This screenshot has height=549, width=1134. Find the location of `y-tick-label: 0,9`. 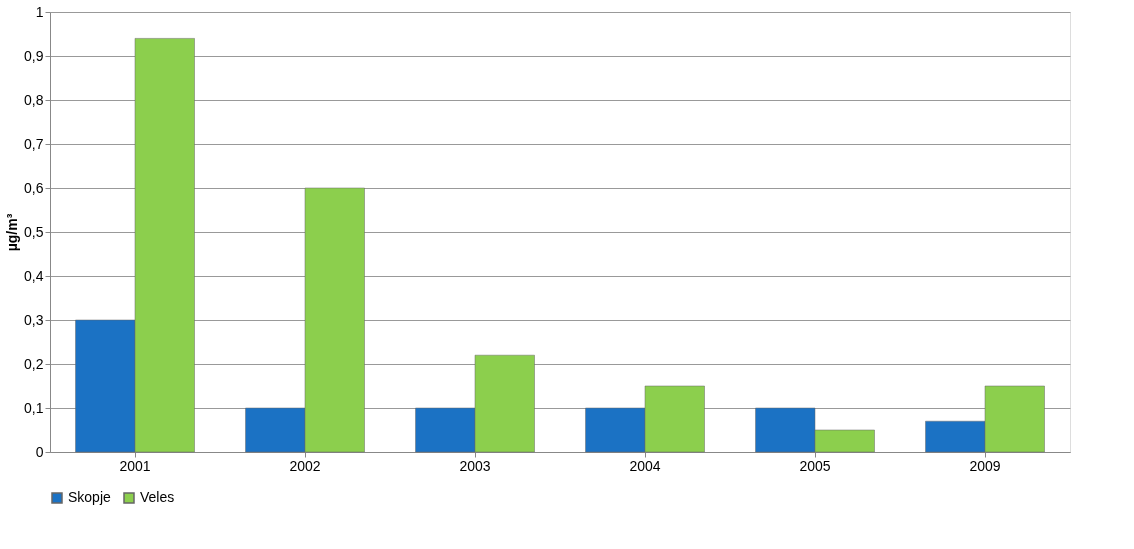

y-tick-label: 0,9 is located at coordinates (34, 55).